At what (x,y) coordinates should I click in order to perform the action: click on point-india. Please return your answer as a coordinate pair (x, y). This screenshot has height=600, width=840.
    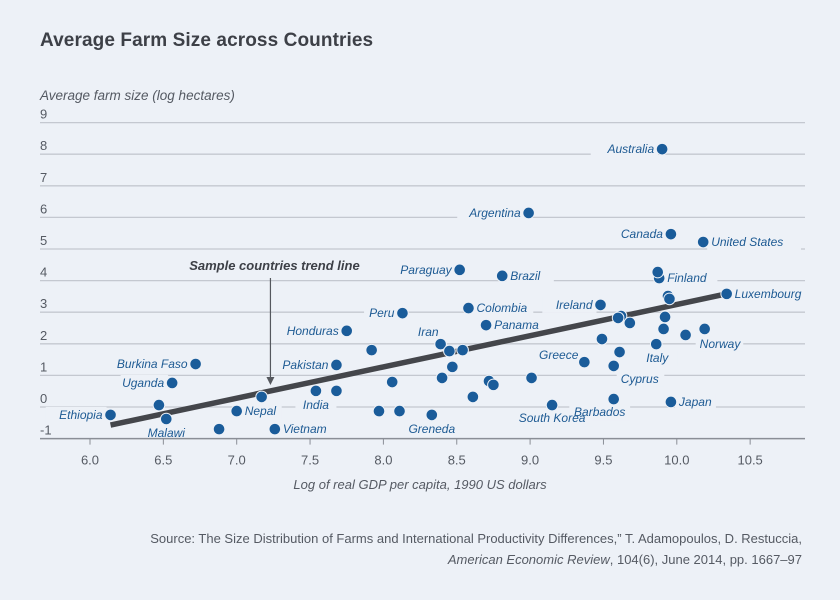
    Looking at the image, I should click on (316, 391).